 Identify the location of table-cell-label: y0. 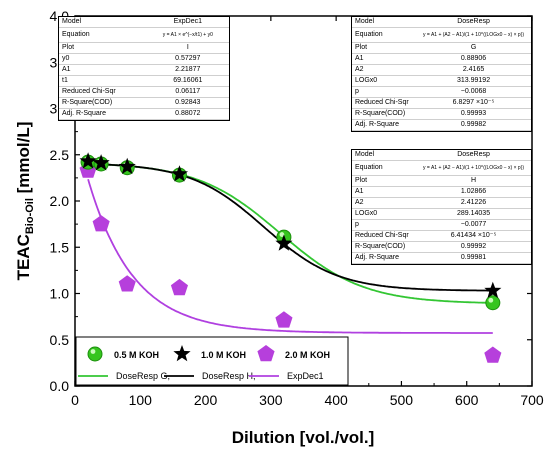
(103, 59).